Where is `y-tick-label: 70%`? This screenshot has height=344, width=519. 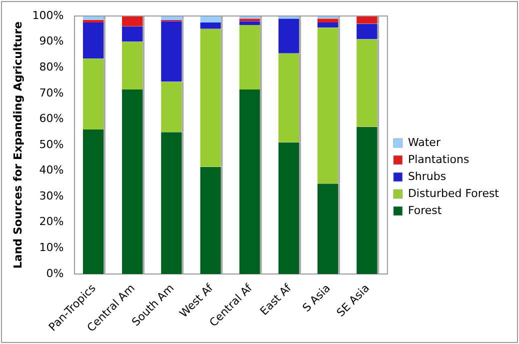
y-tick-label: 70% is located at coordinates (51, 93).